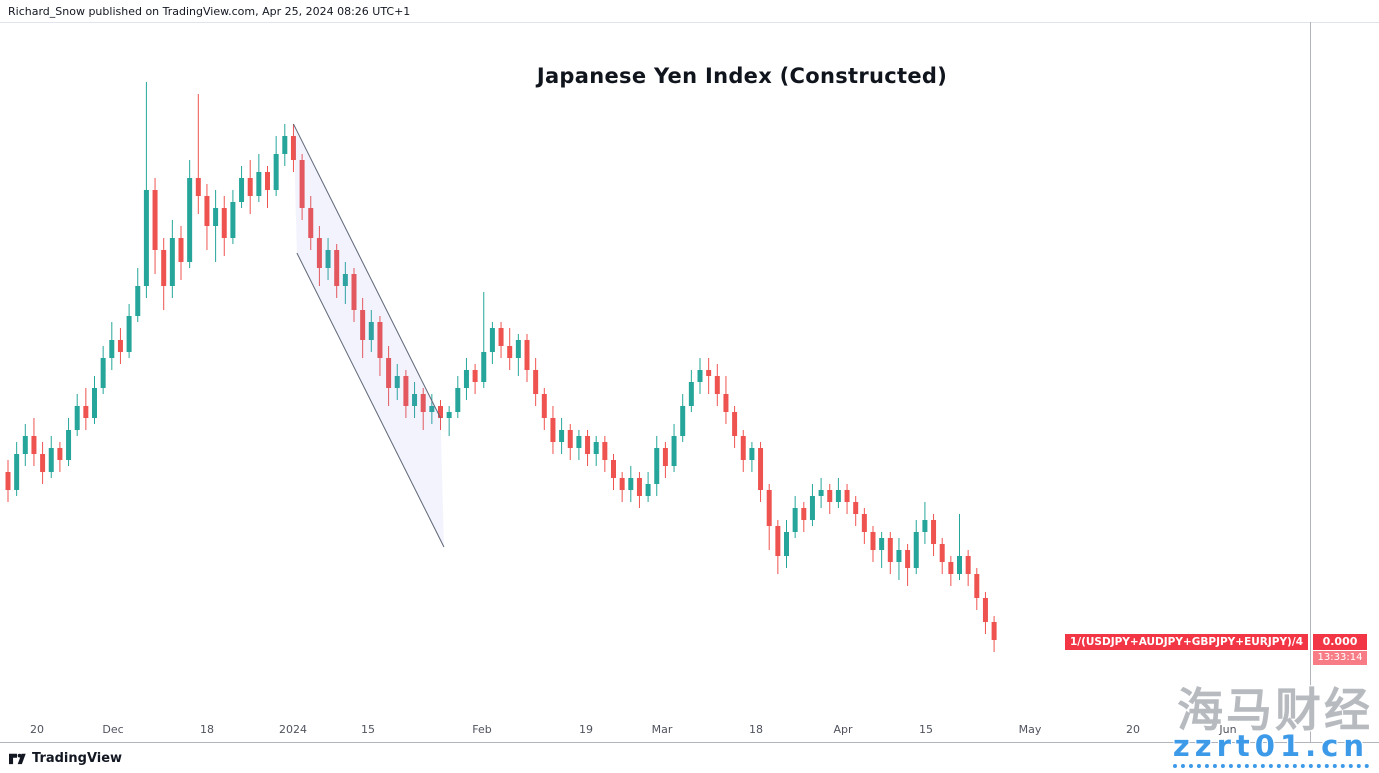 This screenshot has width=1379, height=773. Describe the element at coordinates (1340, 642) in the screenshot. I see `last-price-badge: 0.000` at that location.